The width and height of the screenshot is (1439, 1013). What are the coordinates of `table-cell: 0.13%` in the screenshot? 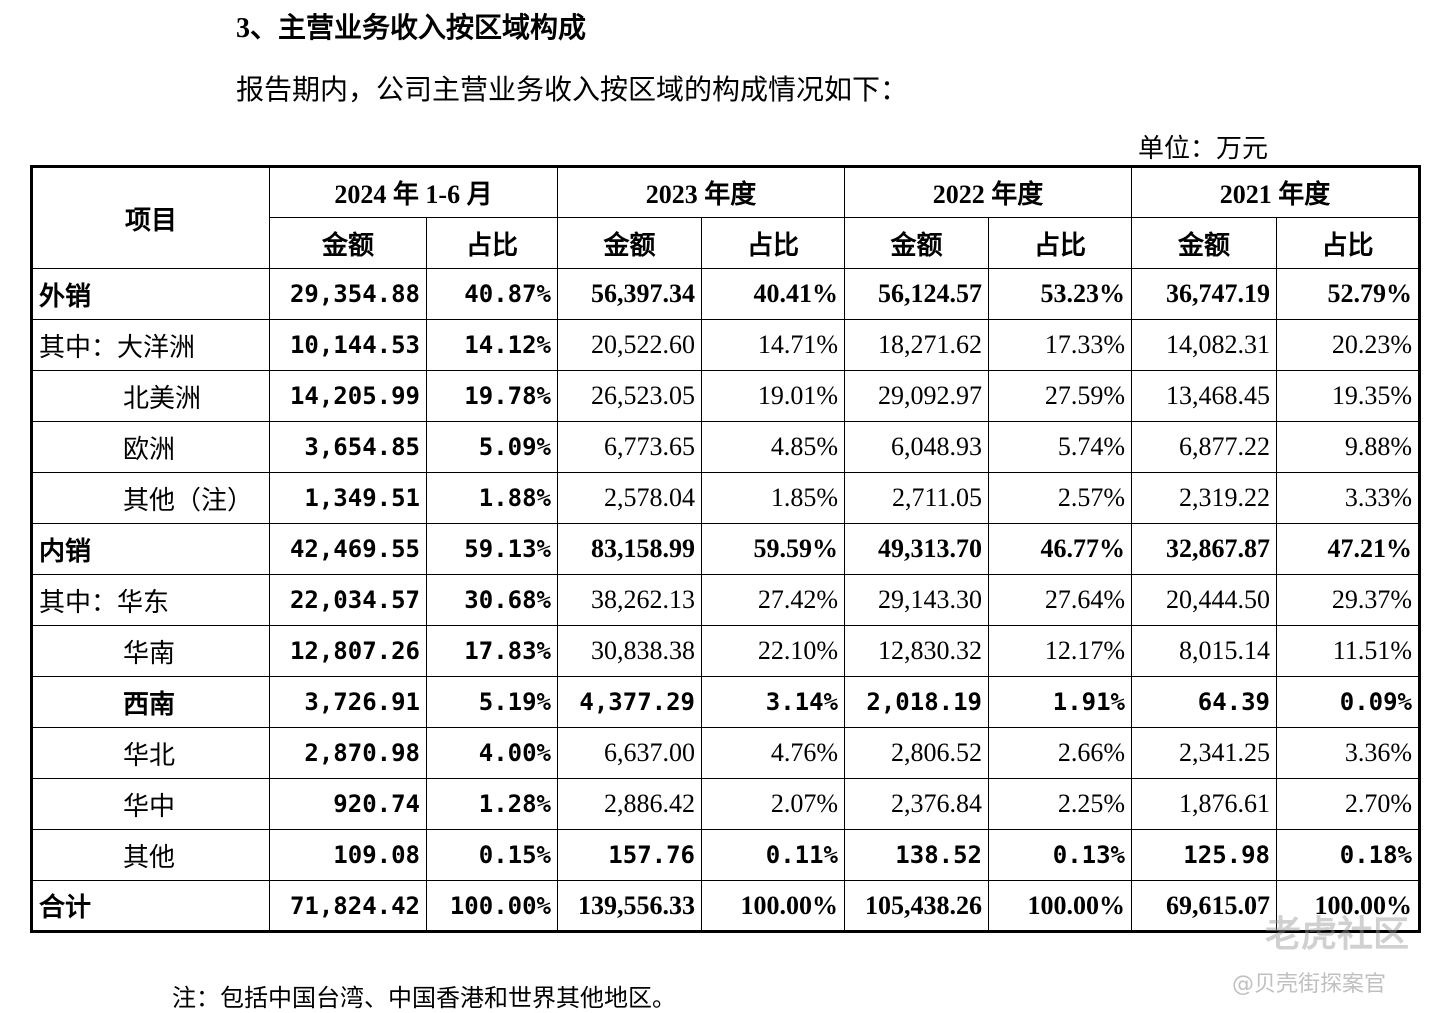 It's located at (1060, 855).